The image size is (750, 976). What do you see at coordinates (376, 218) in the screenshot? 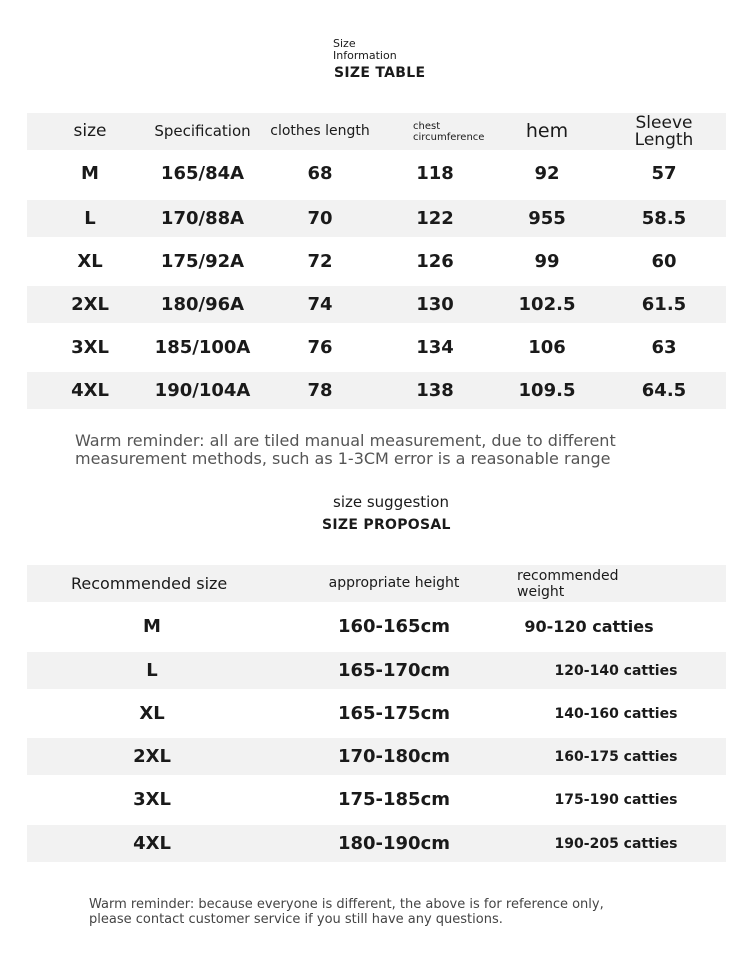
I see `table-row: L 170/88A 70 122 955 58.5` at bounding box center [376, 218].